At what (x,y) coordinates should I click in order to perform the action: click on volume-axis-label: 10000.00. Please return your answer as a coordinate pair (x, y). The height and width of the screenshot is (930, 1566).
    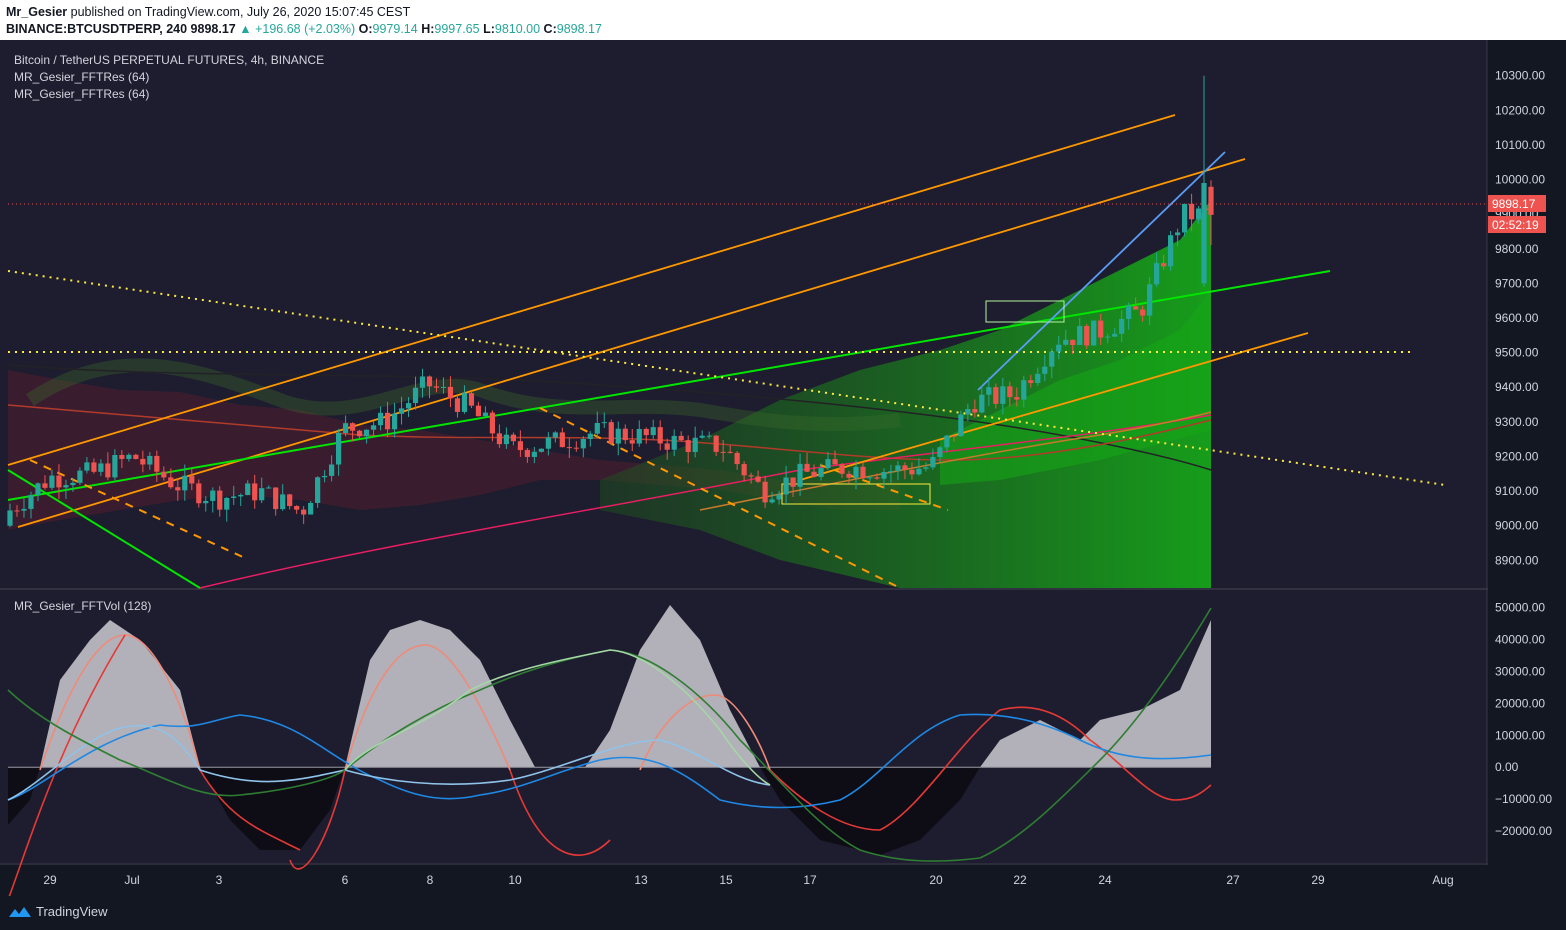
    Looking at the image, I should click on (1520, 735).